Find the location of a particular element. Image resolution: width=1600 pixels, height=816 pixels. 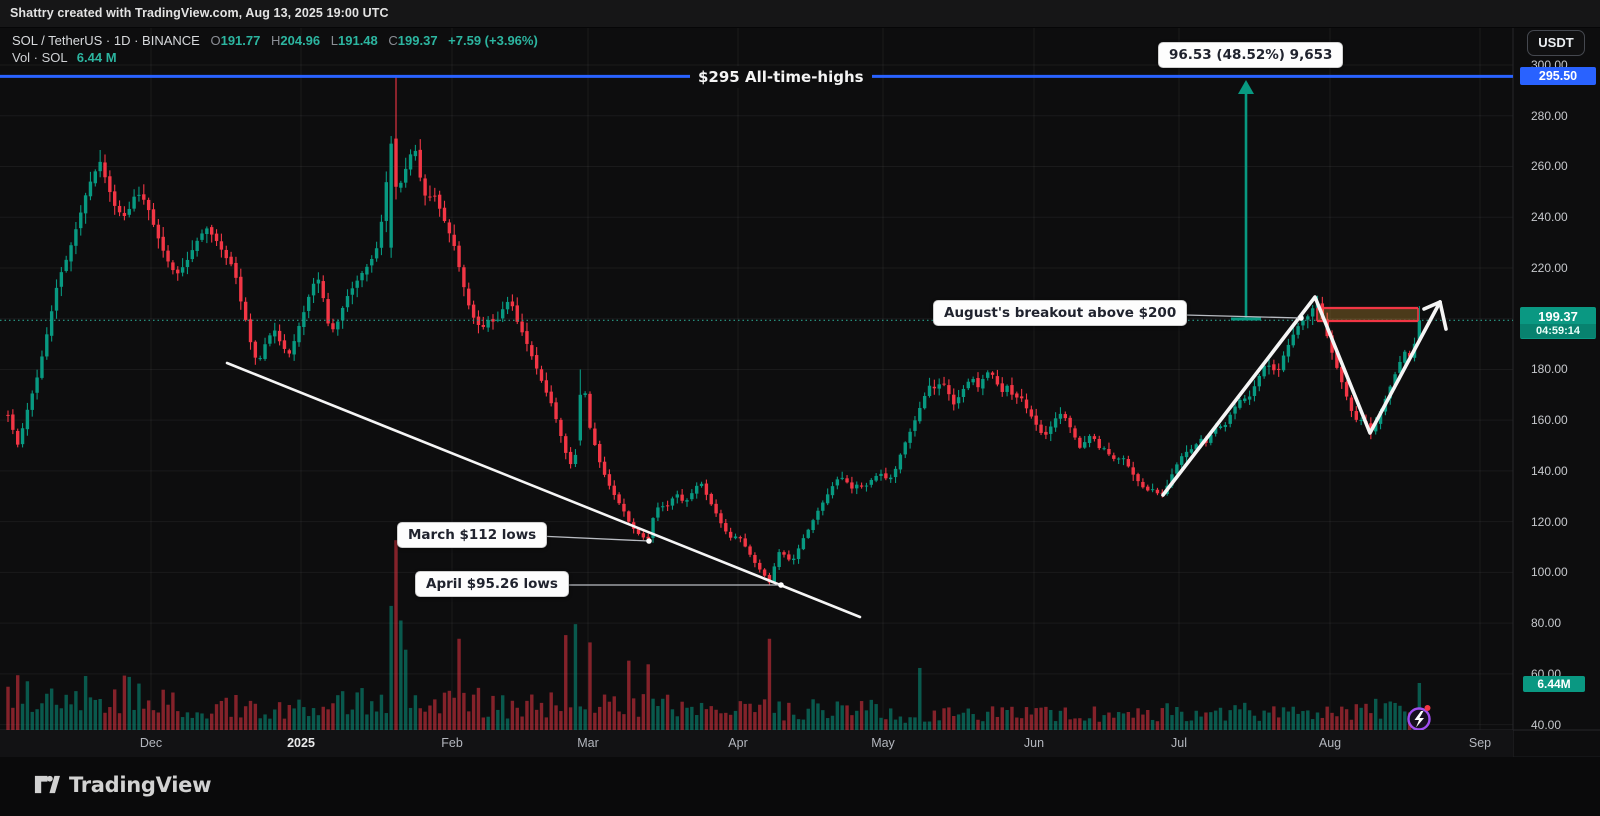

low-key: L is located at coordinates (334, 40).